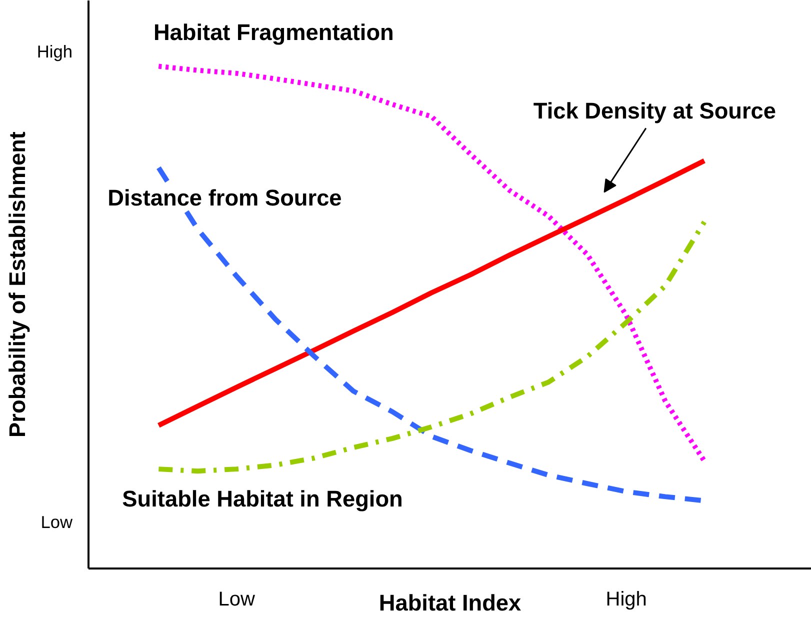 The height and width of the screenshot is (618, 811). I want to click on text: High, so click(54, 52).